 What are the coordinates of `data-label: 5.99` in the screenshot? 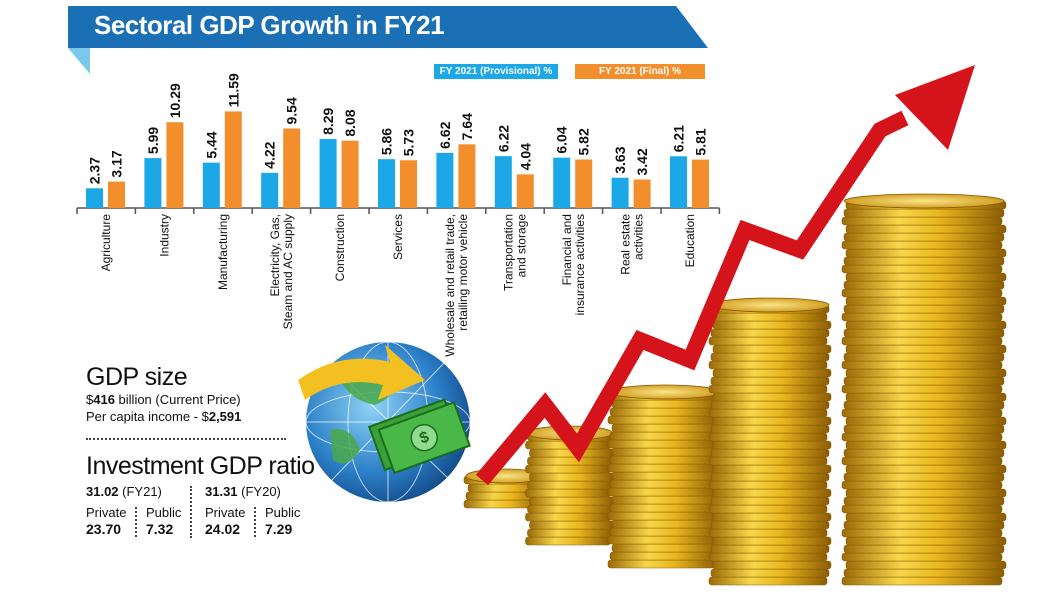 It's located at (153, 140).